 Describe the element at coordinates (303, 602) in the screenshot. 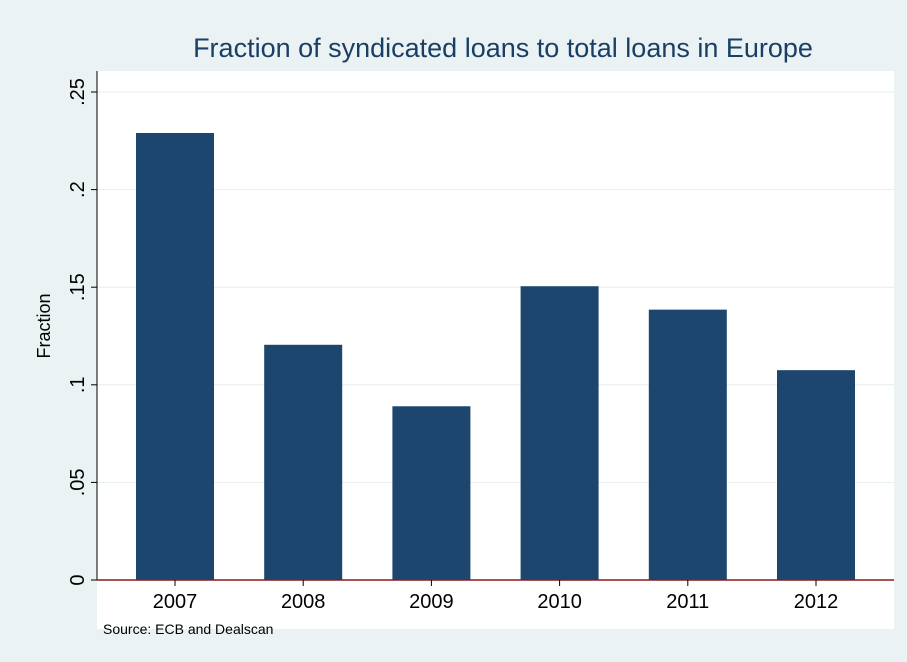

I see `x-tick-label: 2008` at that location.